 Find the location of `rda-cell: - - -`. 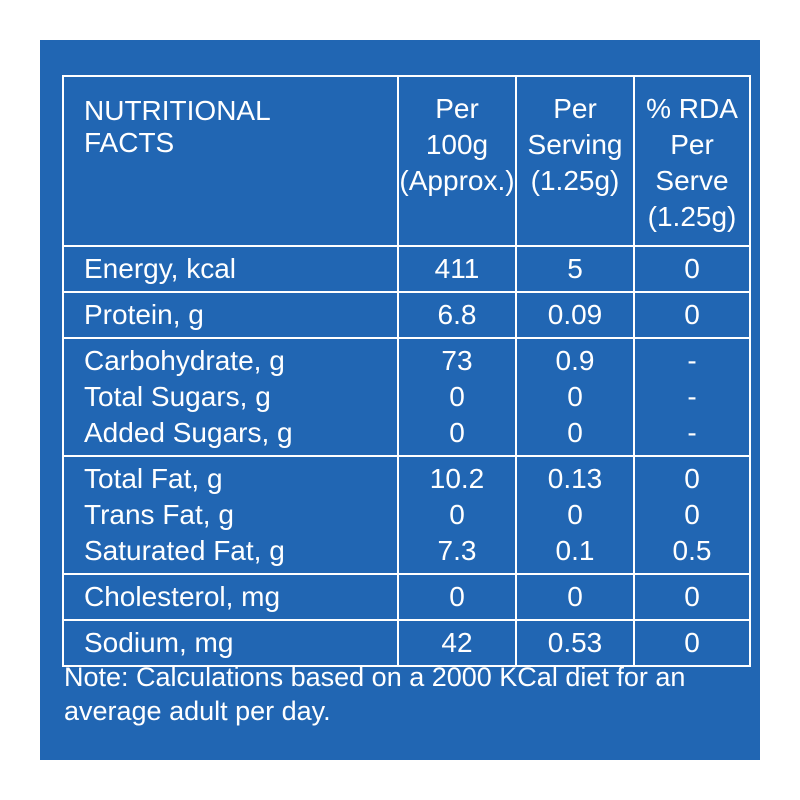

rda-cell: - - - is located at coordinates (692, 397).